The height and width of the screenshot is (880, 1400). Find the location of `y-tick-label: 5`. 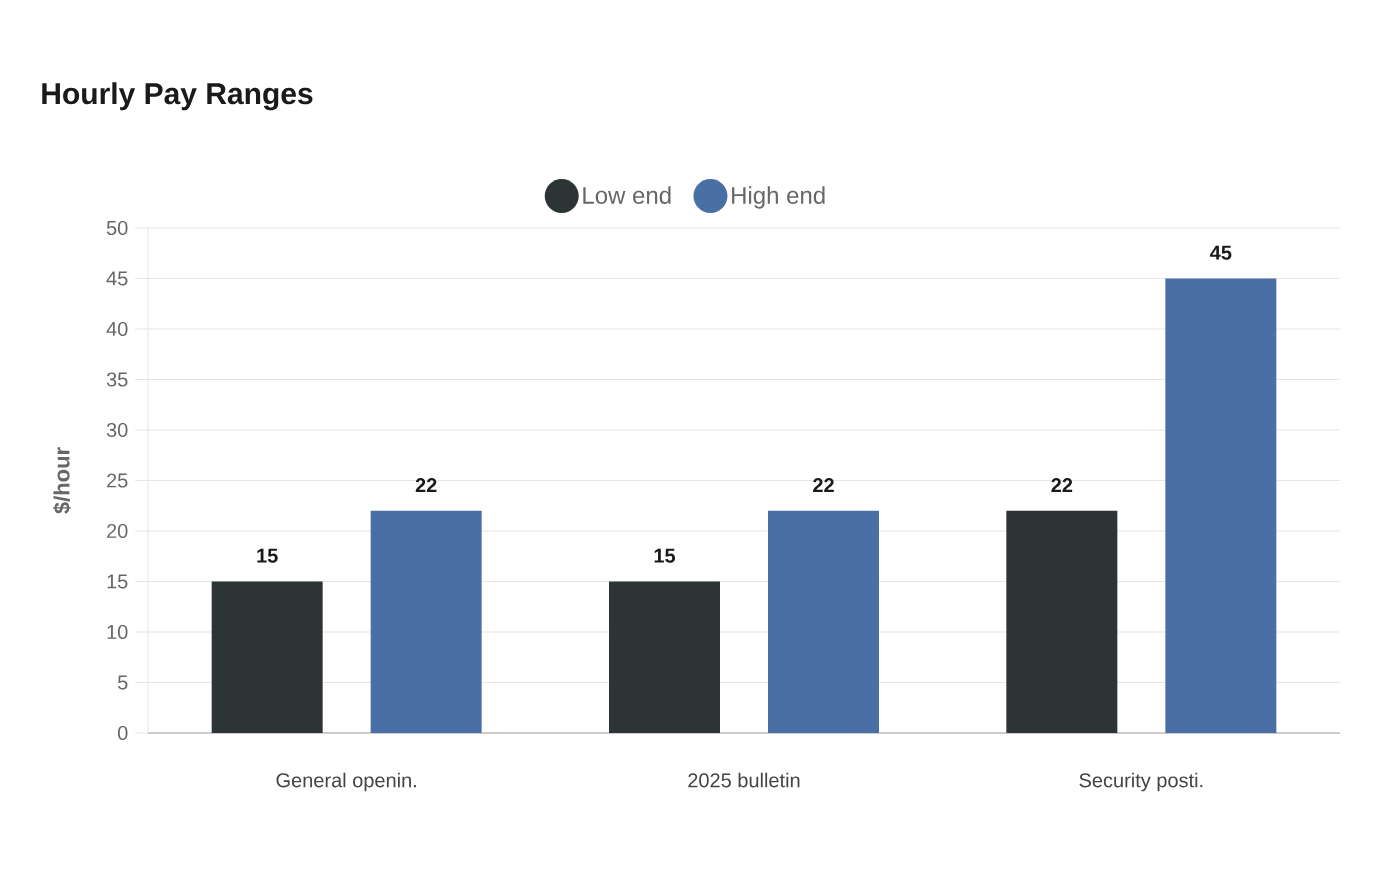

y-tick-label: 5 is located at coordinates (122, 682).